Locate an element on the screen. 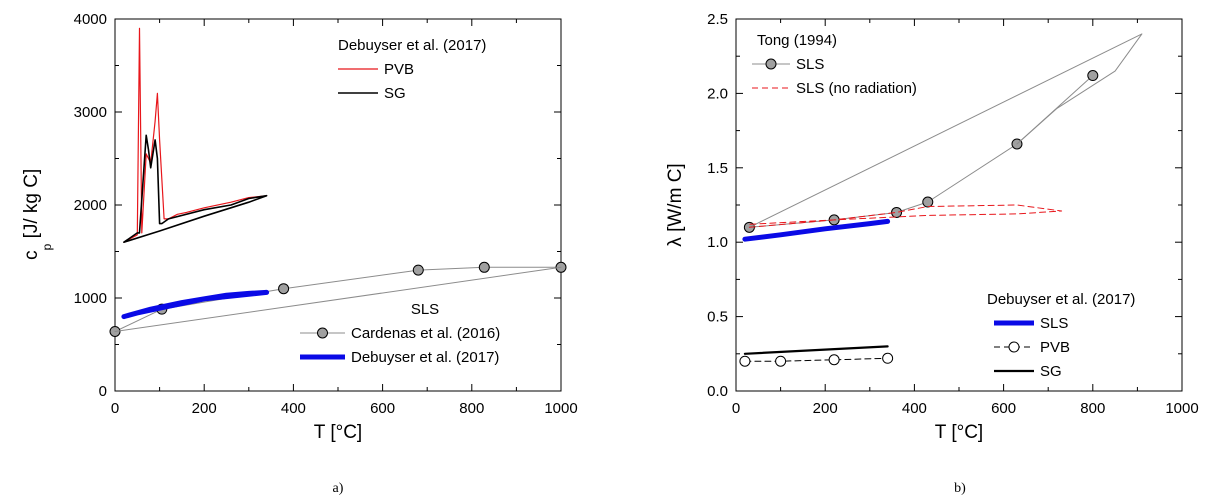  series-line-debuyser_sls is located at coordinates (195, 304).